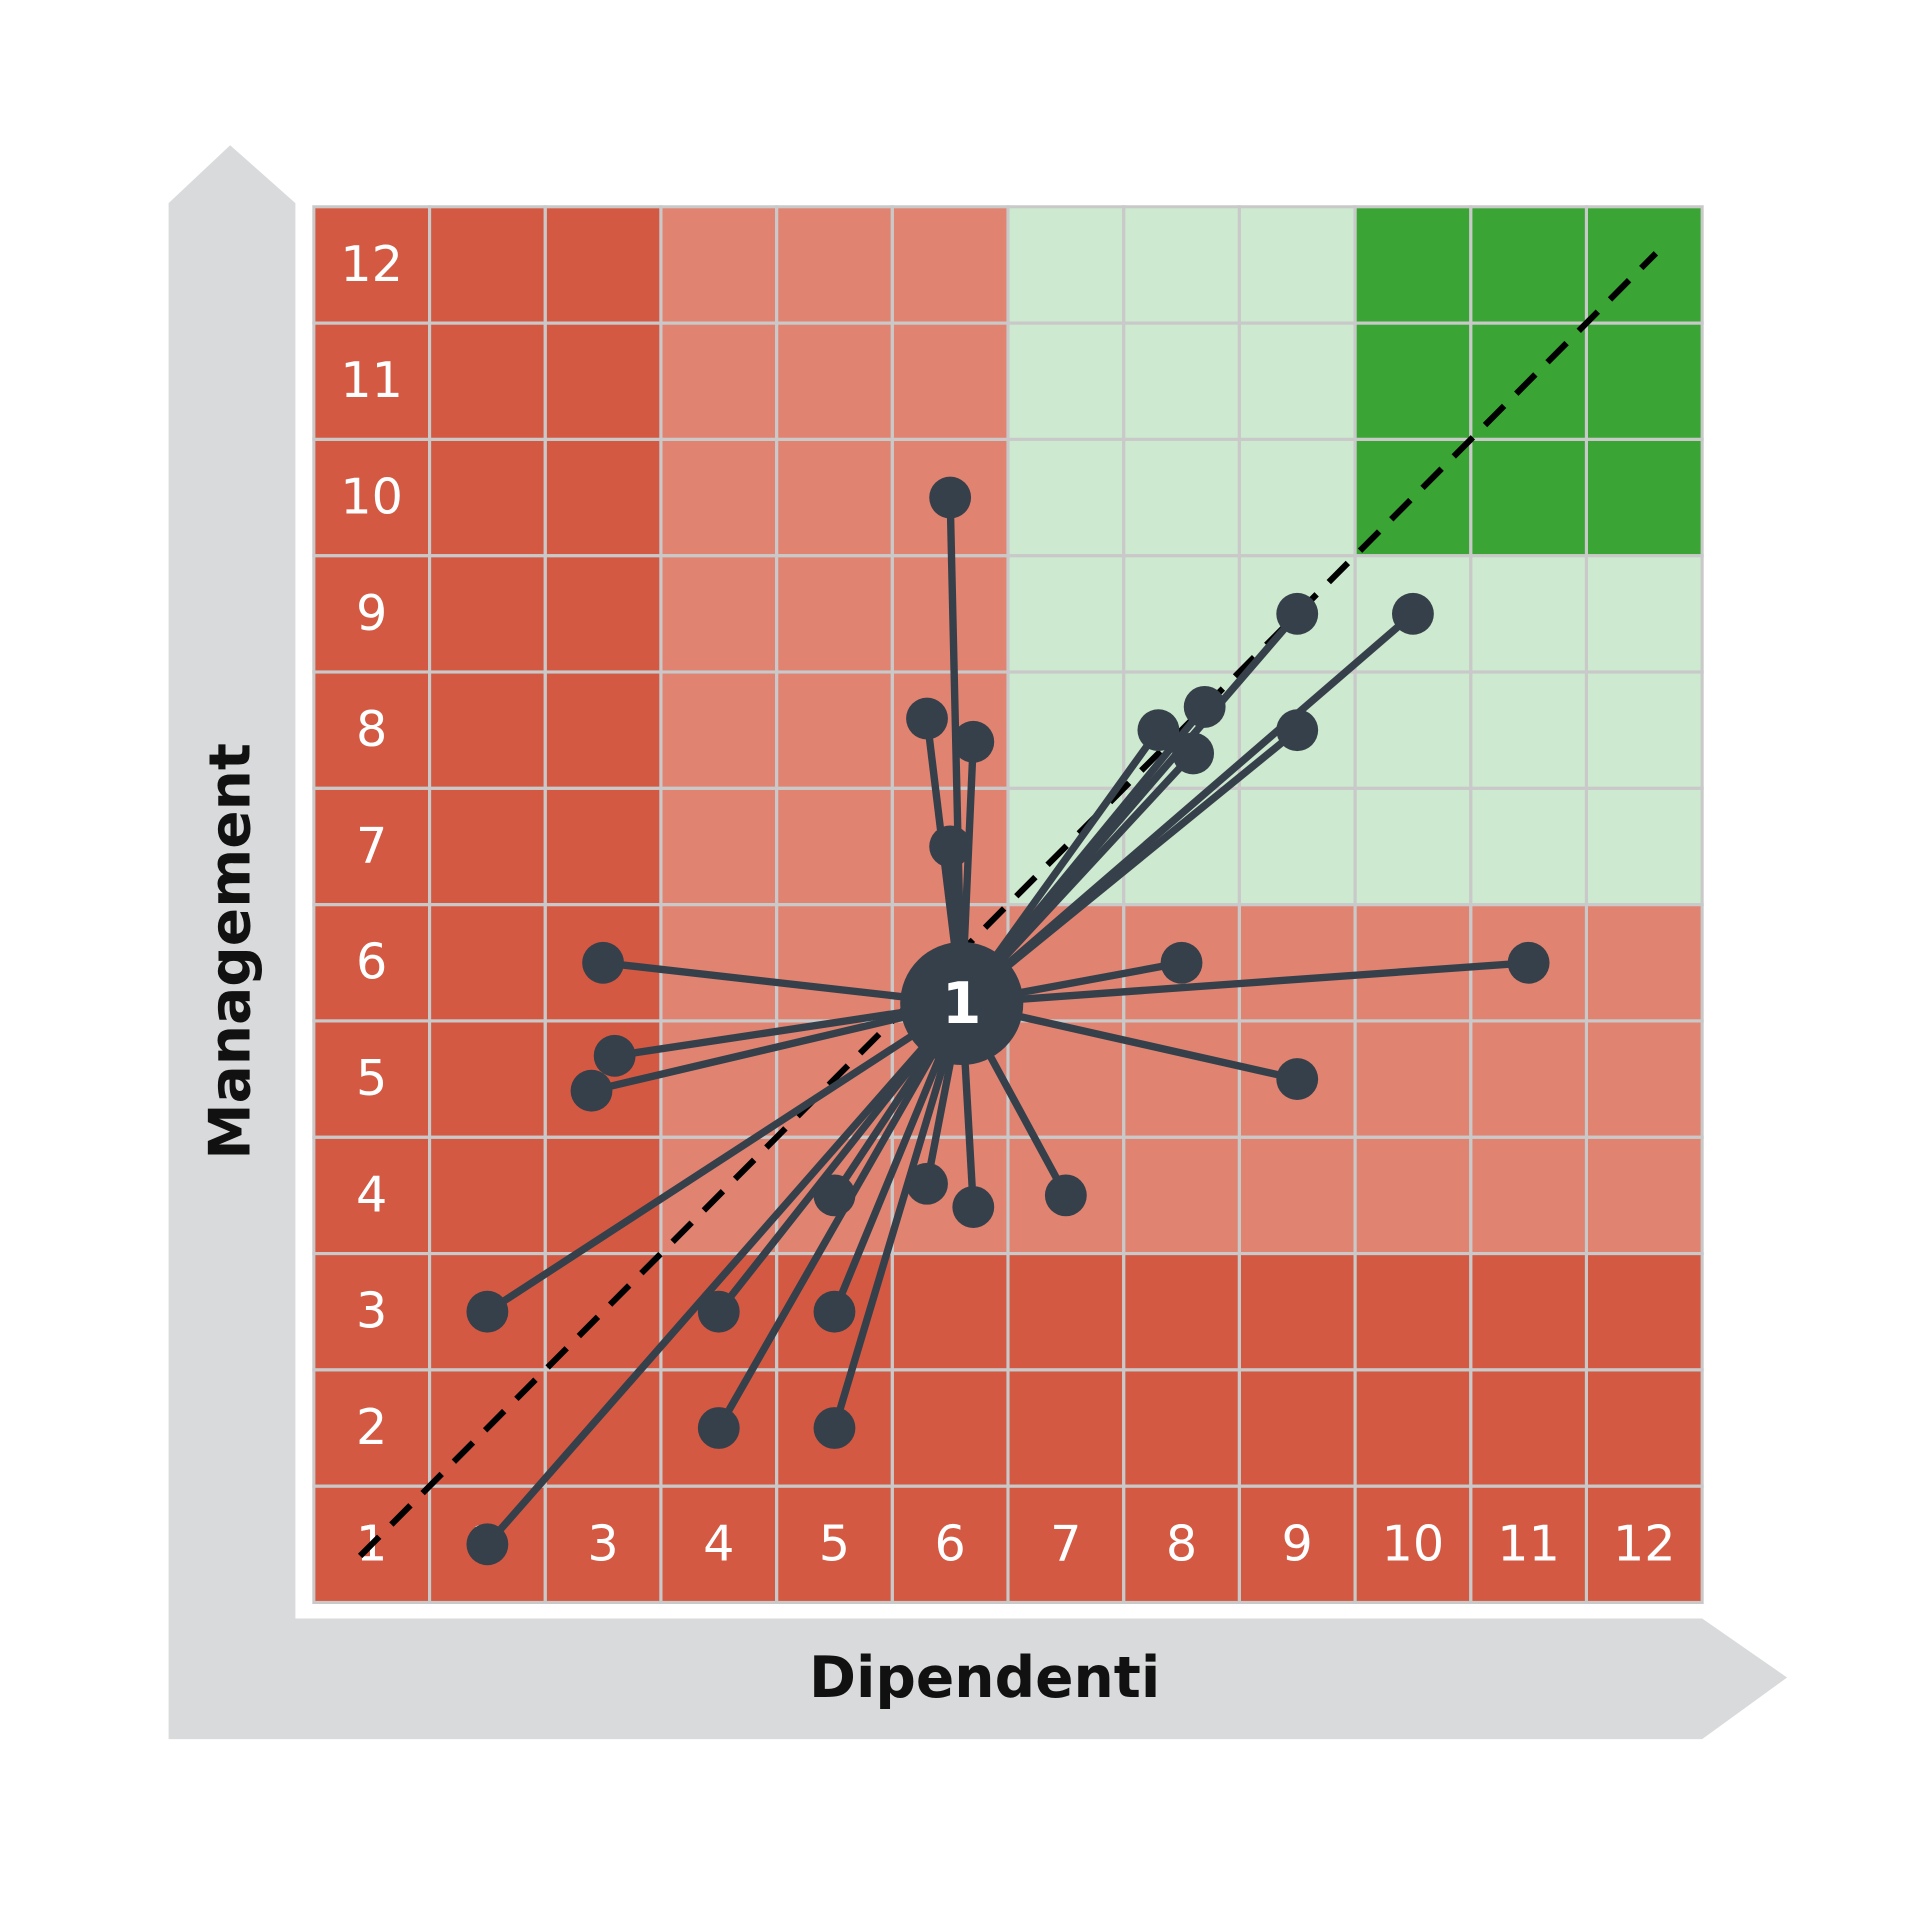 The height and width of the screenshot is (1920, 1920). Describe the element at coordinates (371, 1311) in the screenshot. I see `y-tick-label: 3` at that location.